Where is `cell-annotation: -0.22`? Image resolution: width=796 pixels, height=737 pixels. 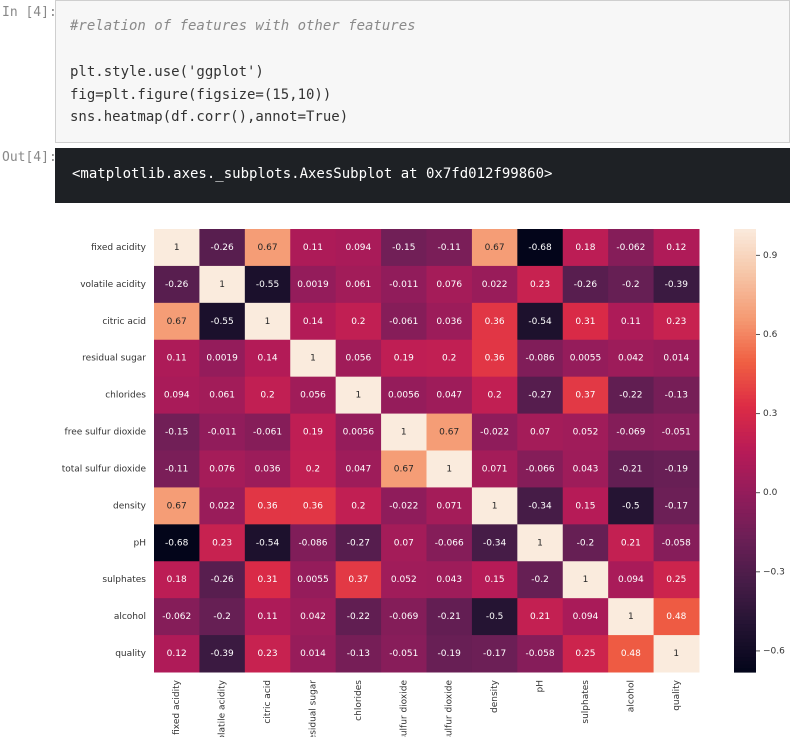
cell-annotation: -0.22 is located at coordinates (358, 617).